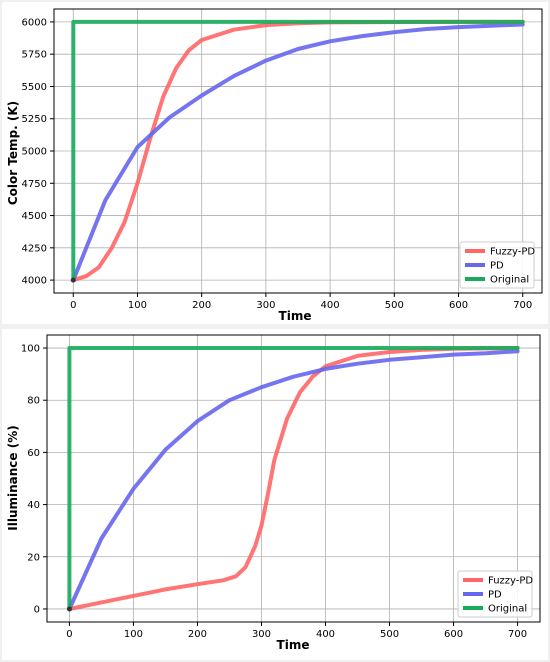 The width and height of the screenshot is (550, 662). Describe the element at coordinates (293, 645) in the screenshot. I see `illuminance-x-axis-label: Time` at that location.